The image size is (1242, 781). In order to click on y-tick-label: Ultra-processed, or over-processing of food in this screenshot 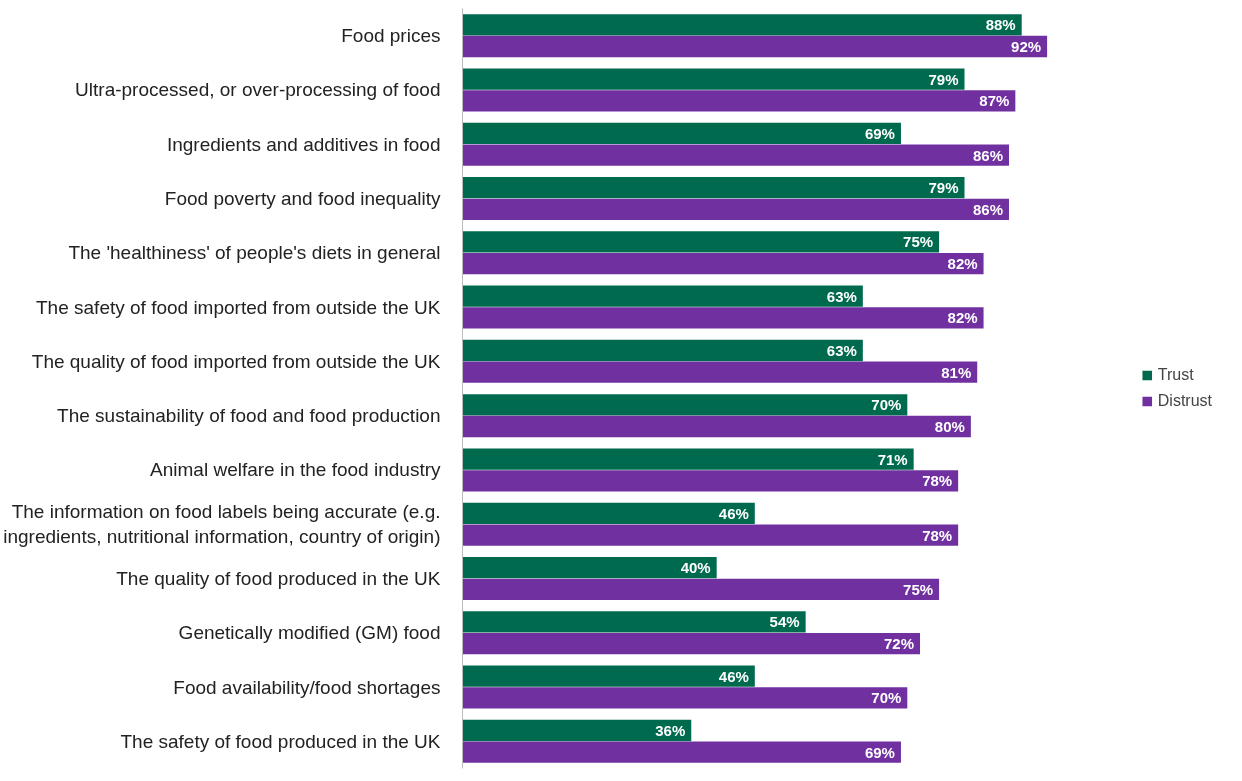, I will do `click(258, 90)`.